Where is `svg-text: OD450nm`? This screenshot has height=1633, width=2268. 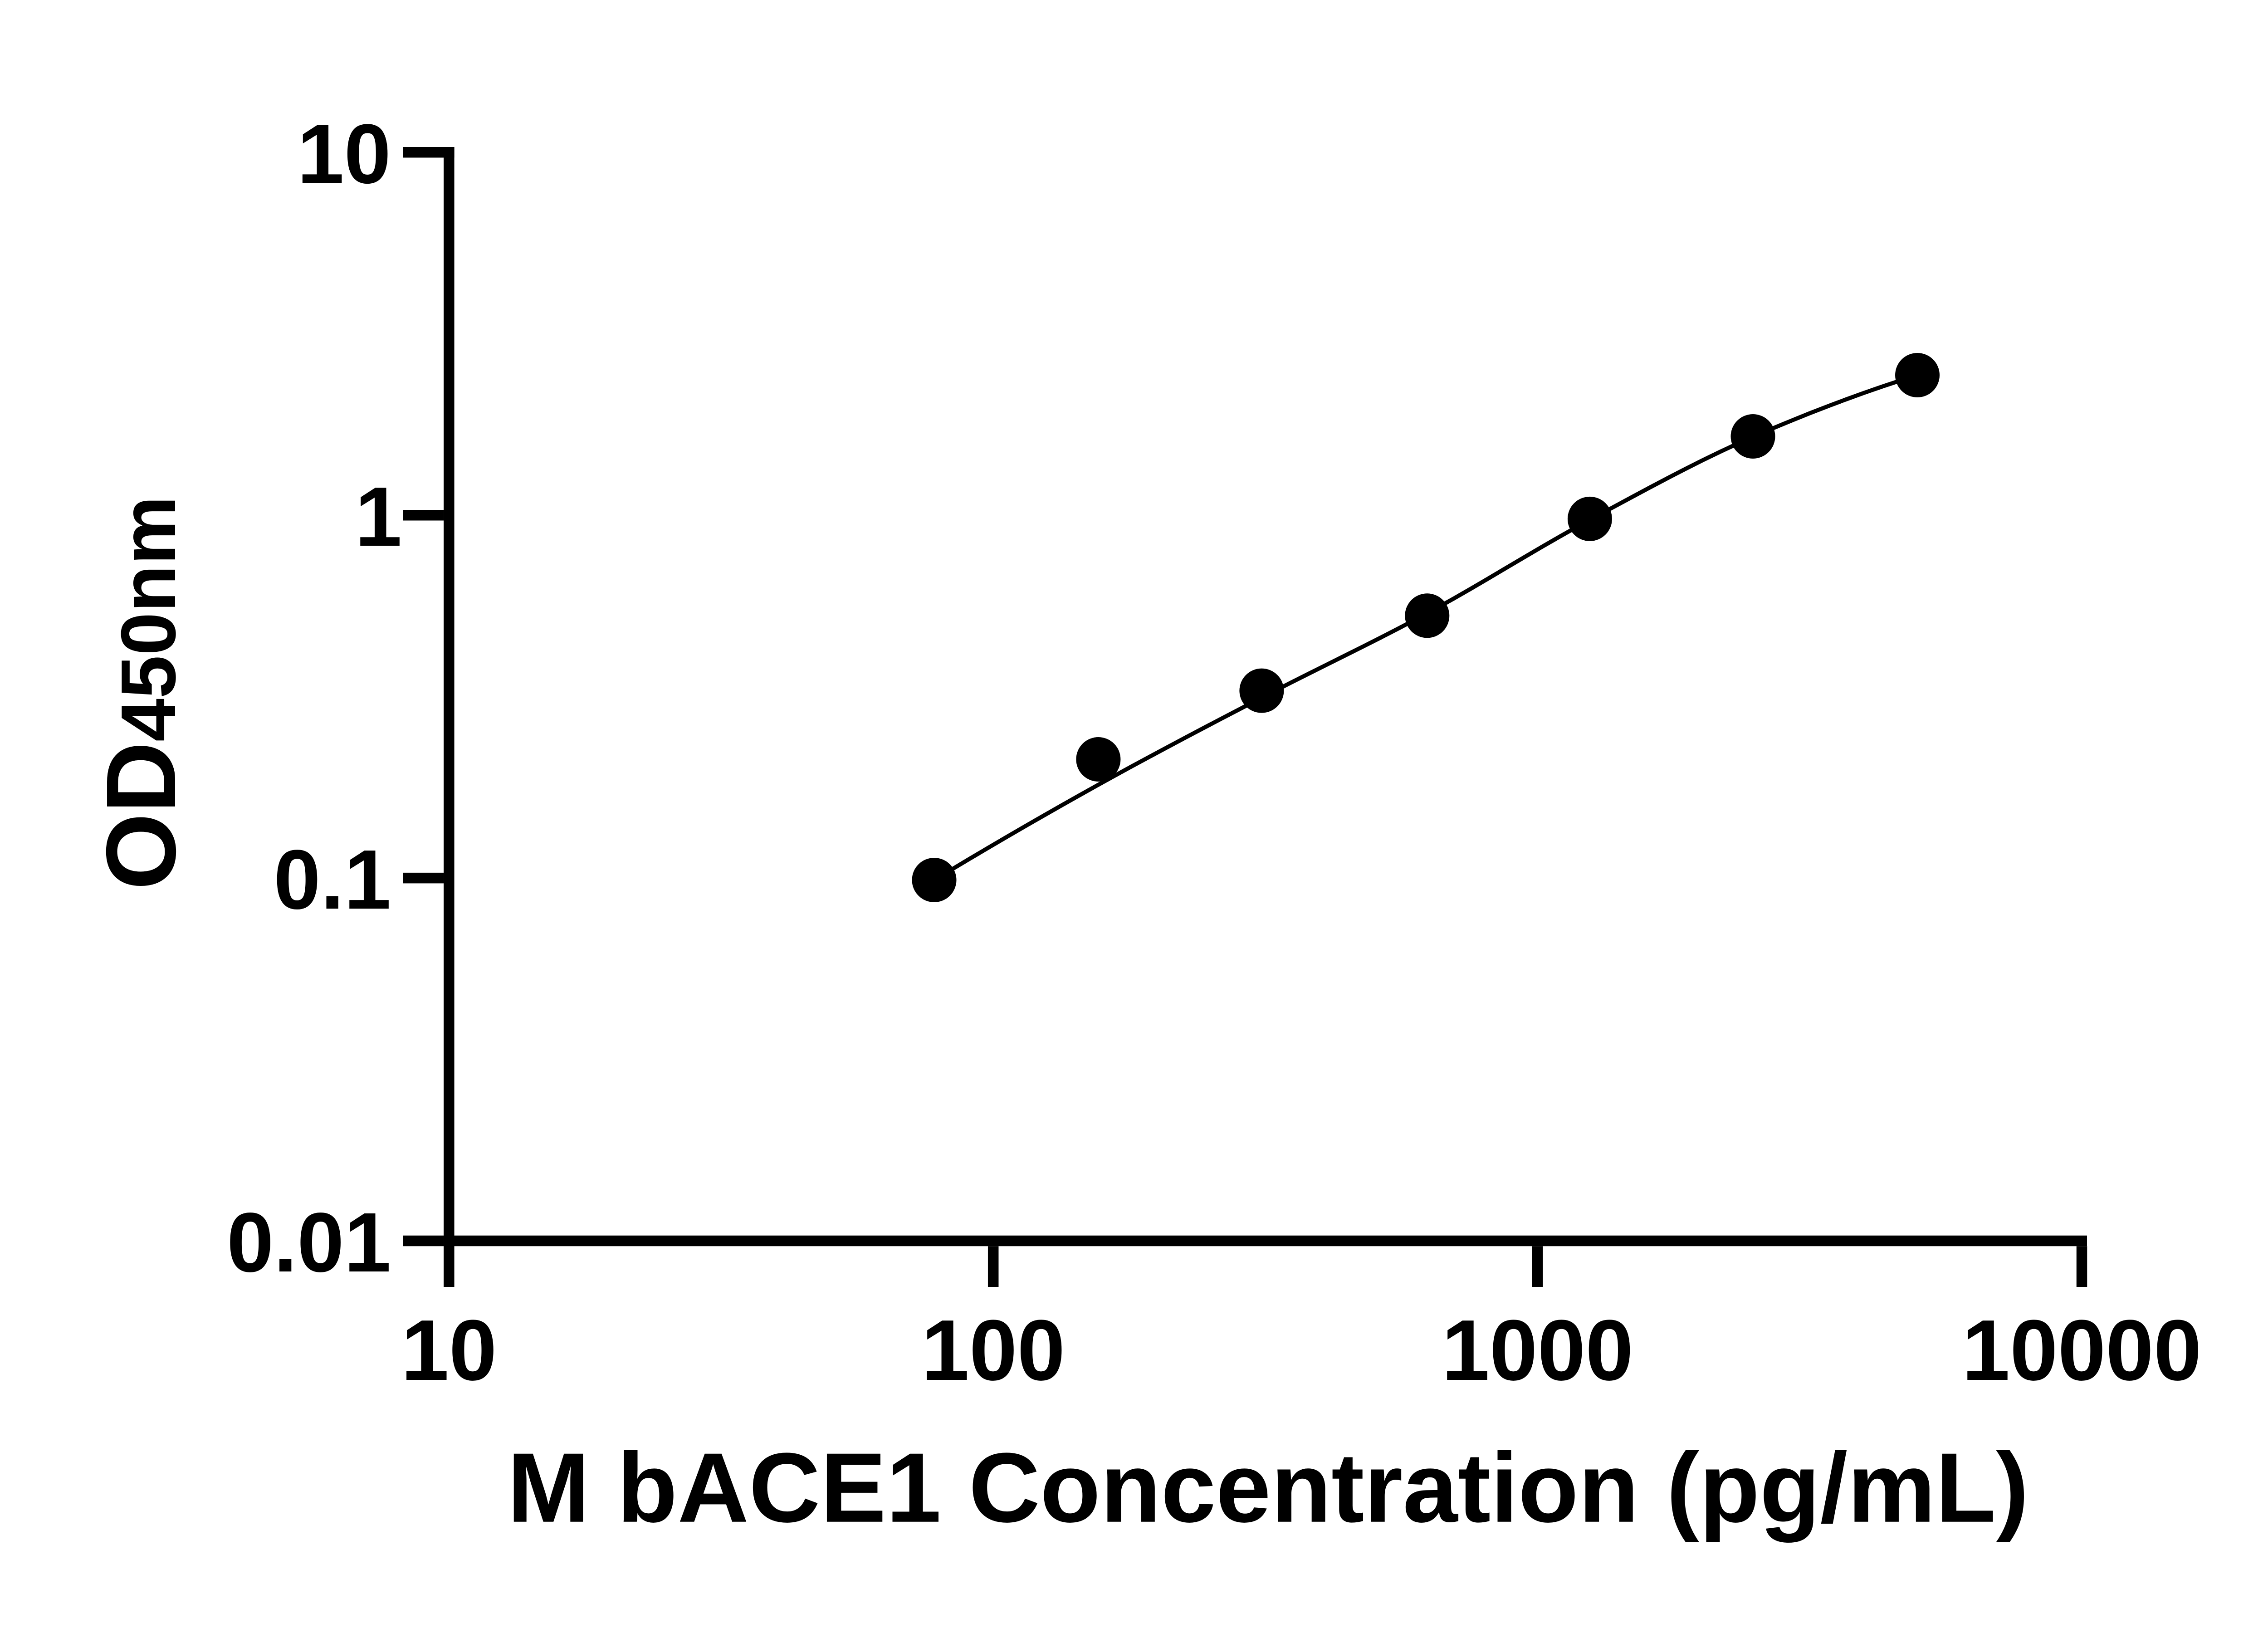 svg-text: OD450nm is located at coordinates (141, 693).